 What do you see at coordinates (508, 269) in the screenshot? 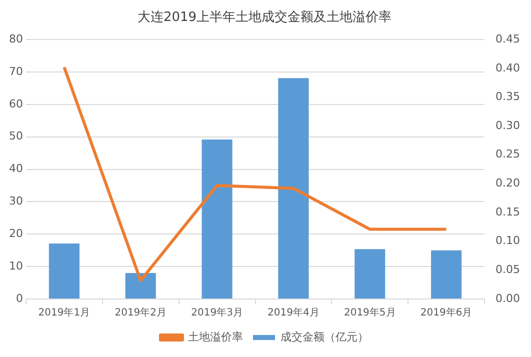
I see `y2-tick-label: 0.05` at bounding box center [508, 269].